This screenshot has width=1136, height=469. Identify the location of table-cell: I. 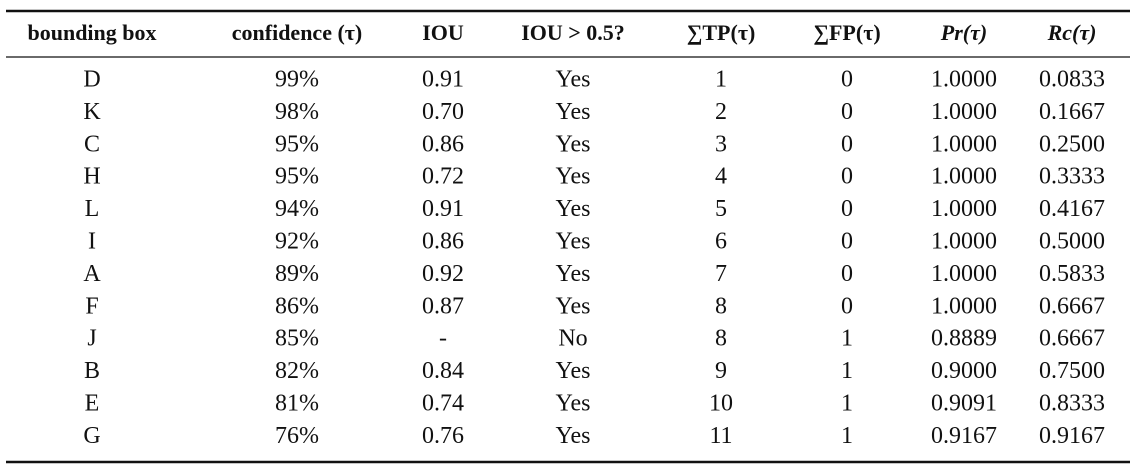
(92, 242).